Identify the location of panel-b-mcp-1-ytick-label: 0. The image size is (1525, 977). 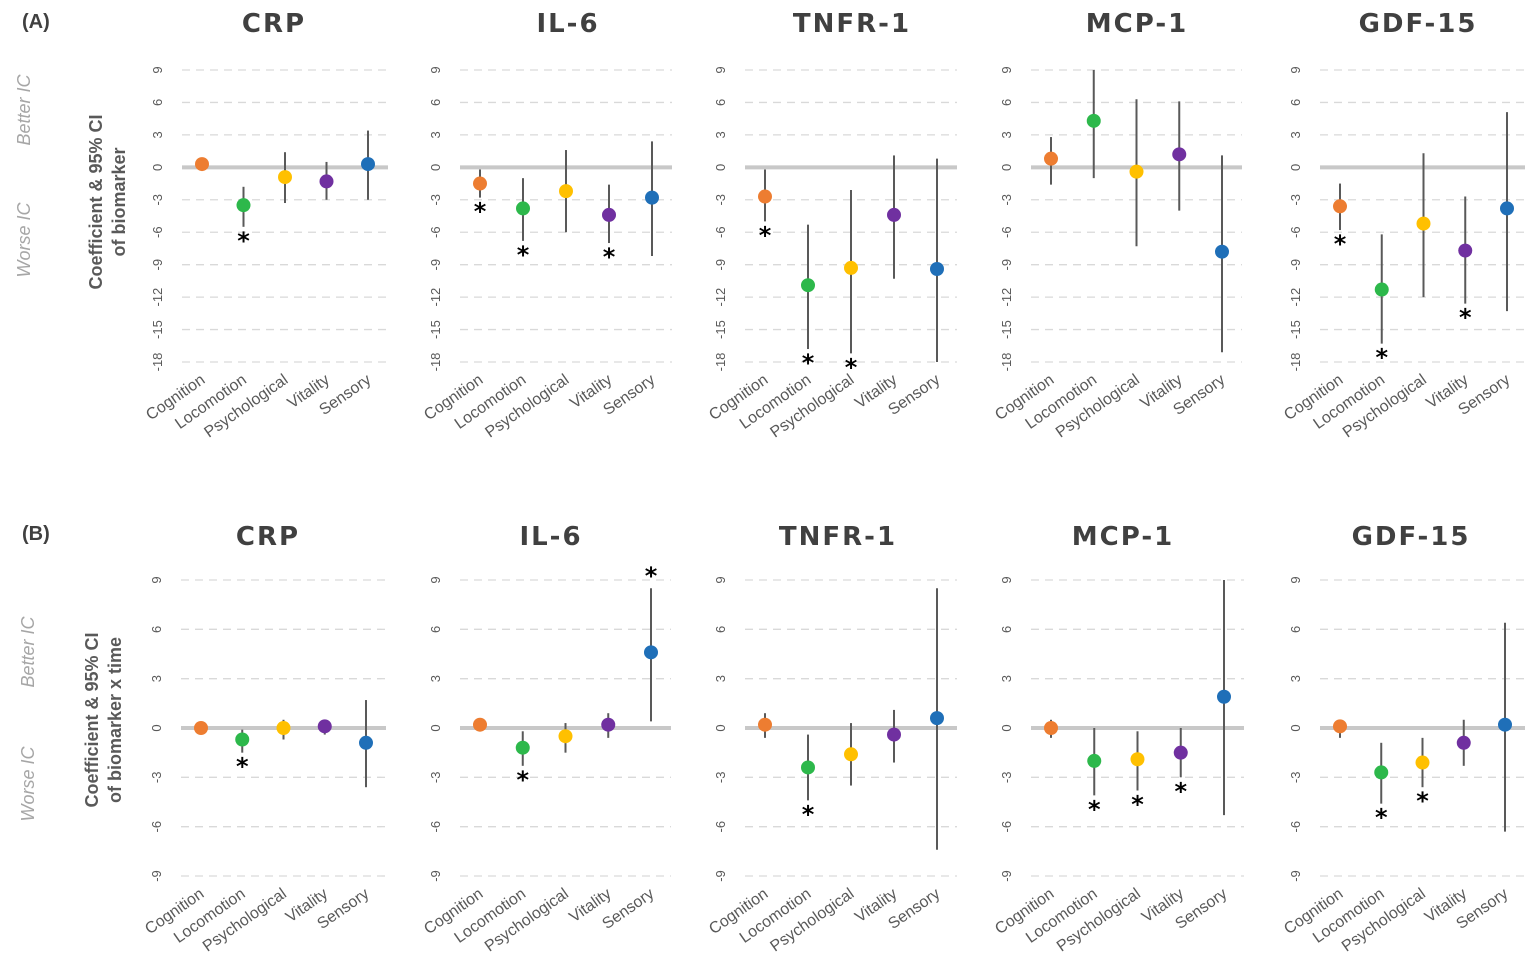
(1006, 727).